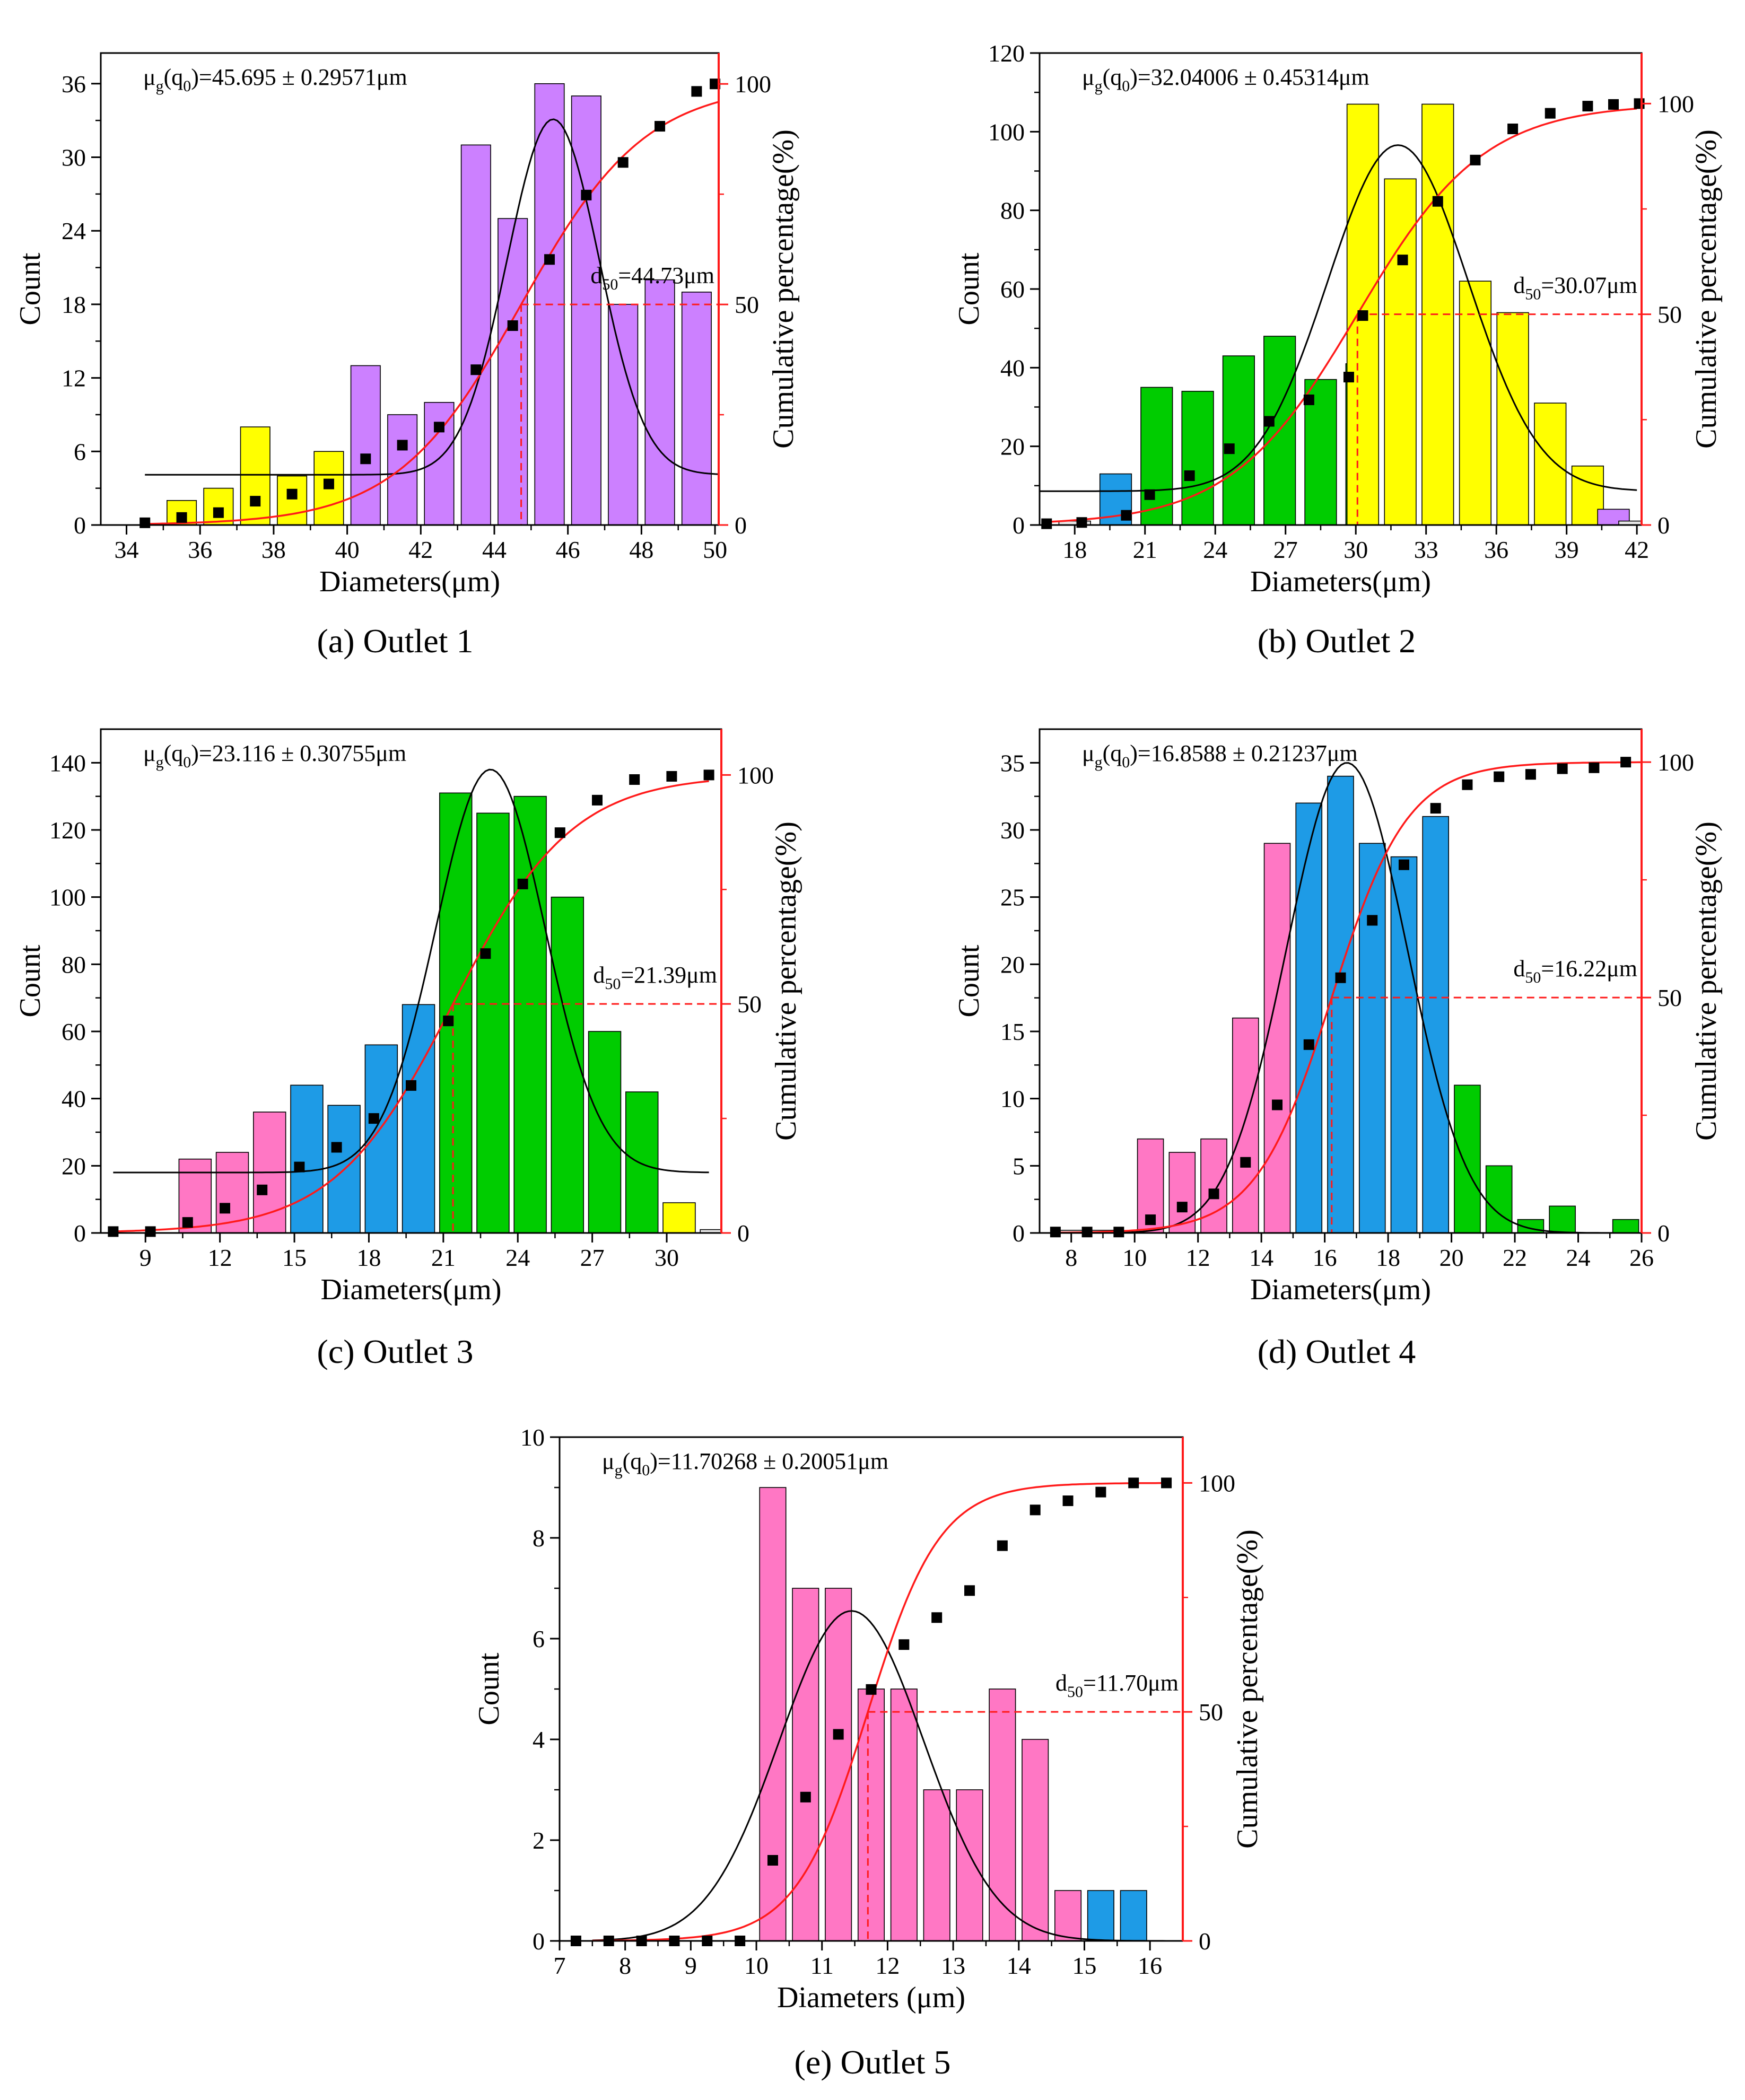 The width and height of the screenshot is (1745, 2100). What do you see at coordinates (881, 1775) in the screenshot?
I see `gauss-fit-curve` at bounding box center [881, 1775].